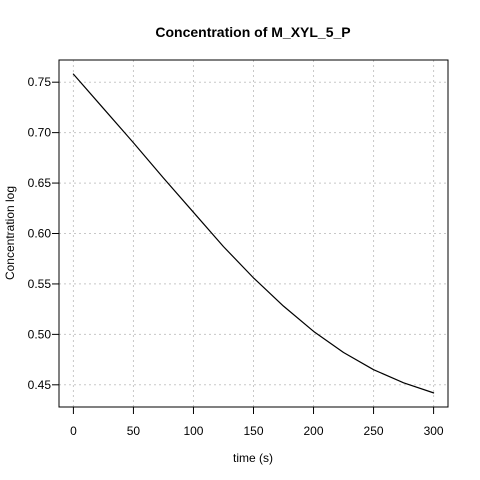  What do you see at coordinates (134, 431) in the screenshot?
I see `x-tick-label: 50` at bounding box center [134, 431].